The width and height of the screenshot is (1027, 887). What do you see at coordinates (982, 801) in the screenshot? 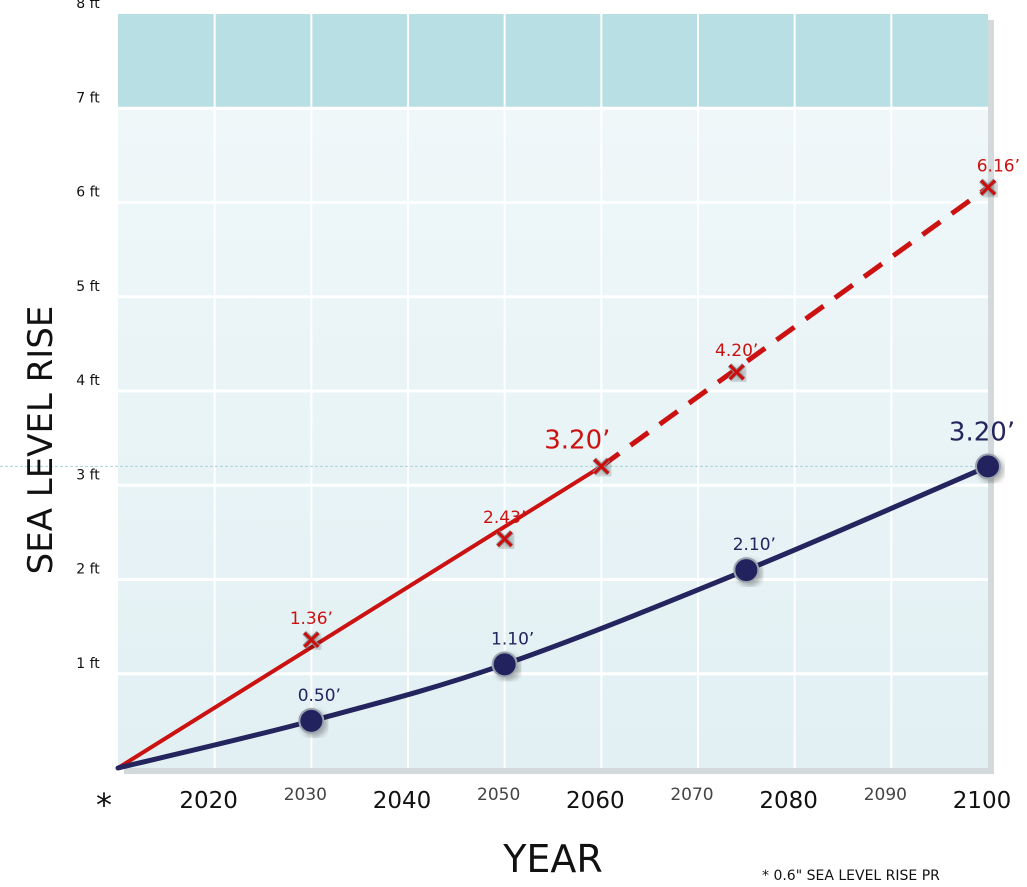
I see `x-tick-label: 2100` at bounding box center [982, 801].